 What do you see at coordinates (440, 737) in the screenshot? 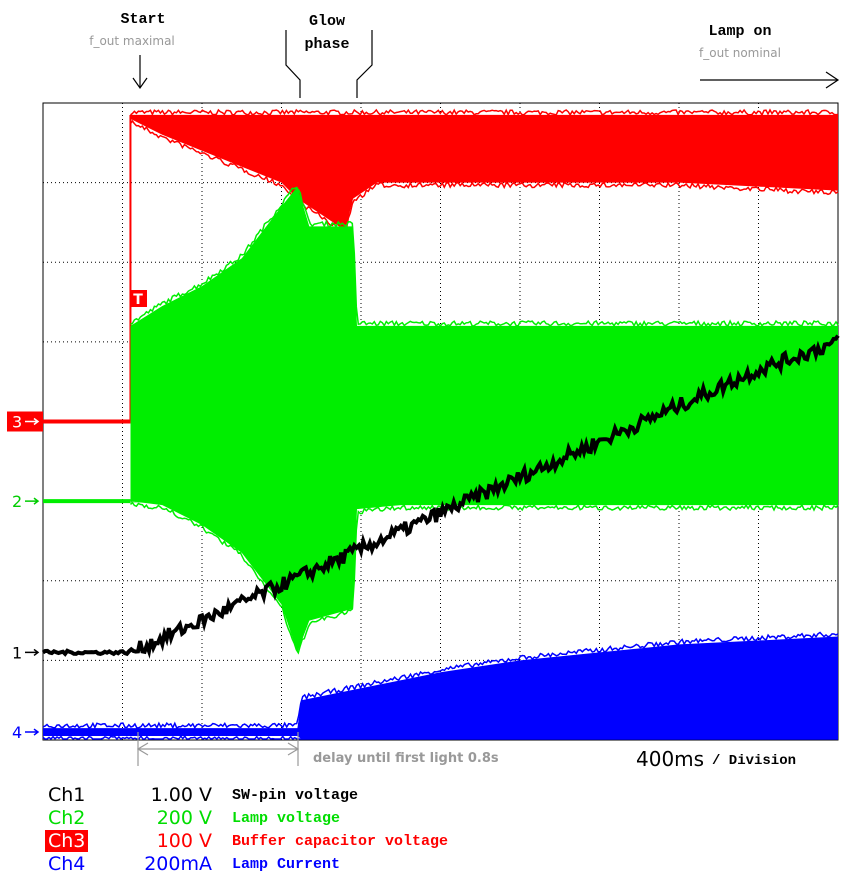
I see `ch4-trace-lower-edge` at bounding box center [440, 737].